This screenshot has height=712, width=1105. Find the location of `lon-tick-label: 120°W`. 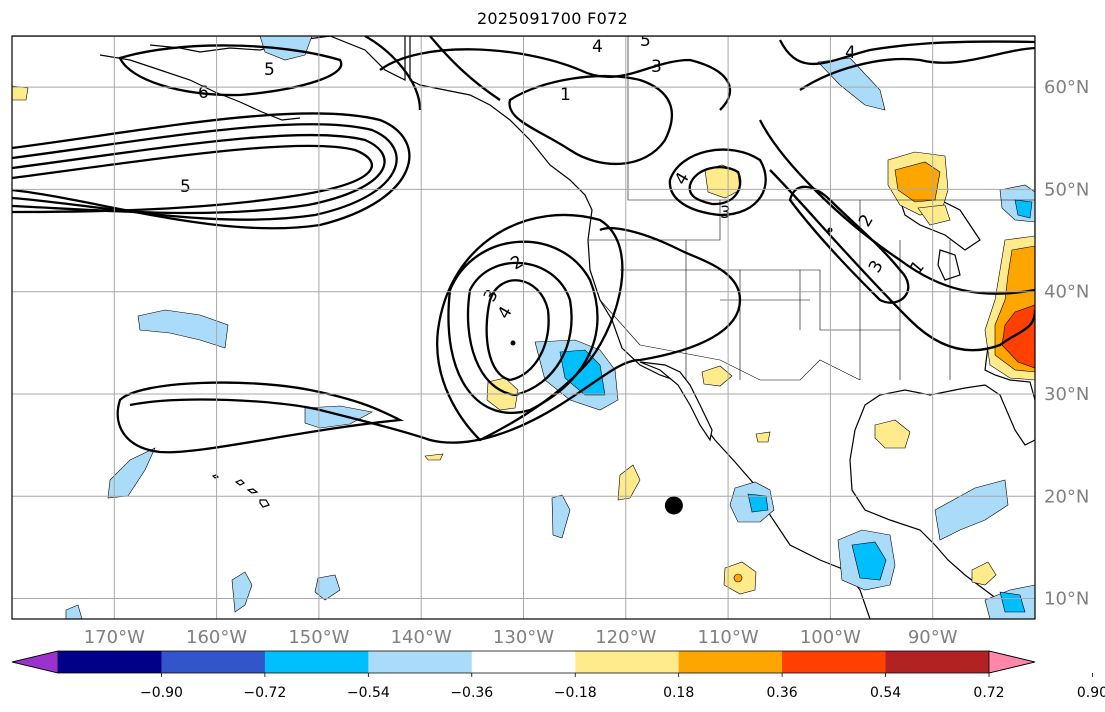

lon-tick-label: 120°W is located at coordinates (625, 637).